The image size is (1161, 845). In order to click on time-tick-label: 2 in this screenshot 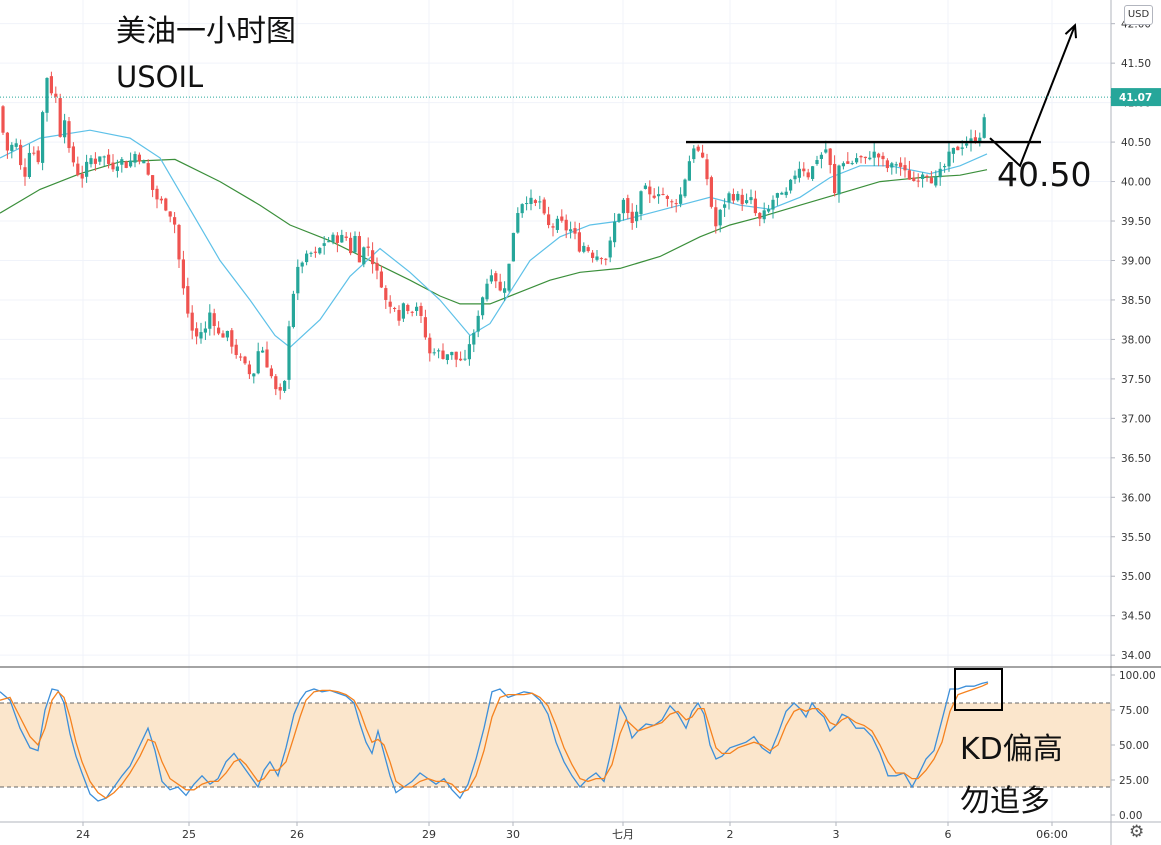, I will do `click(730, 834)`.